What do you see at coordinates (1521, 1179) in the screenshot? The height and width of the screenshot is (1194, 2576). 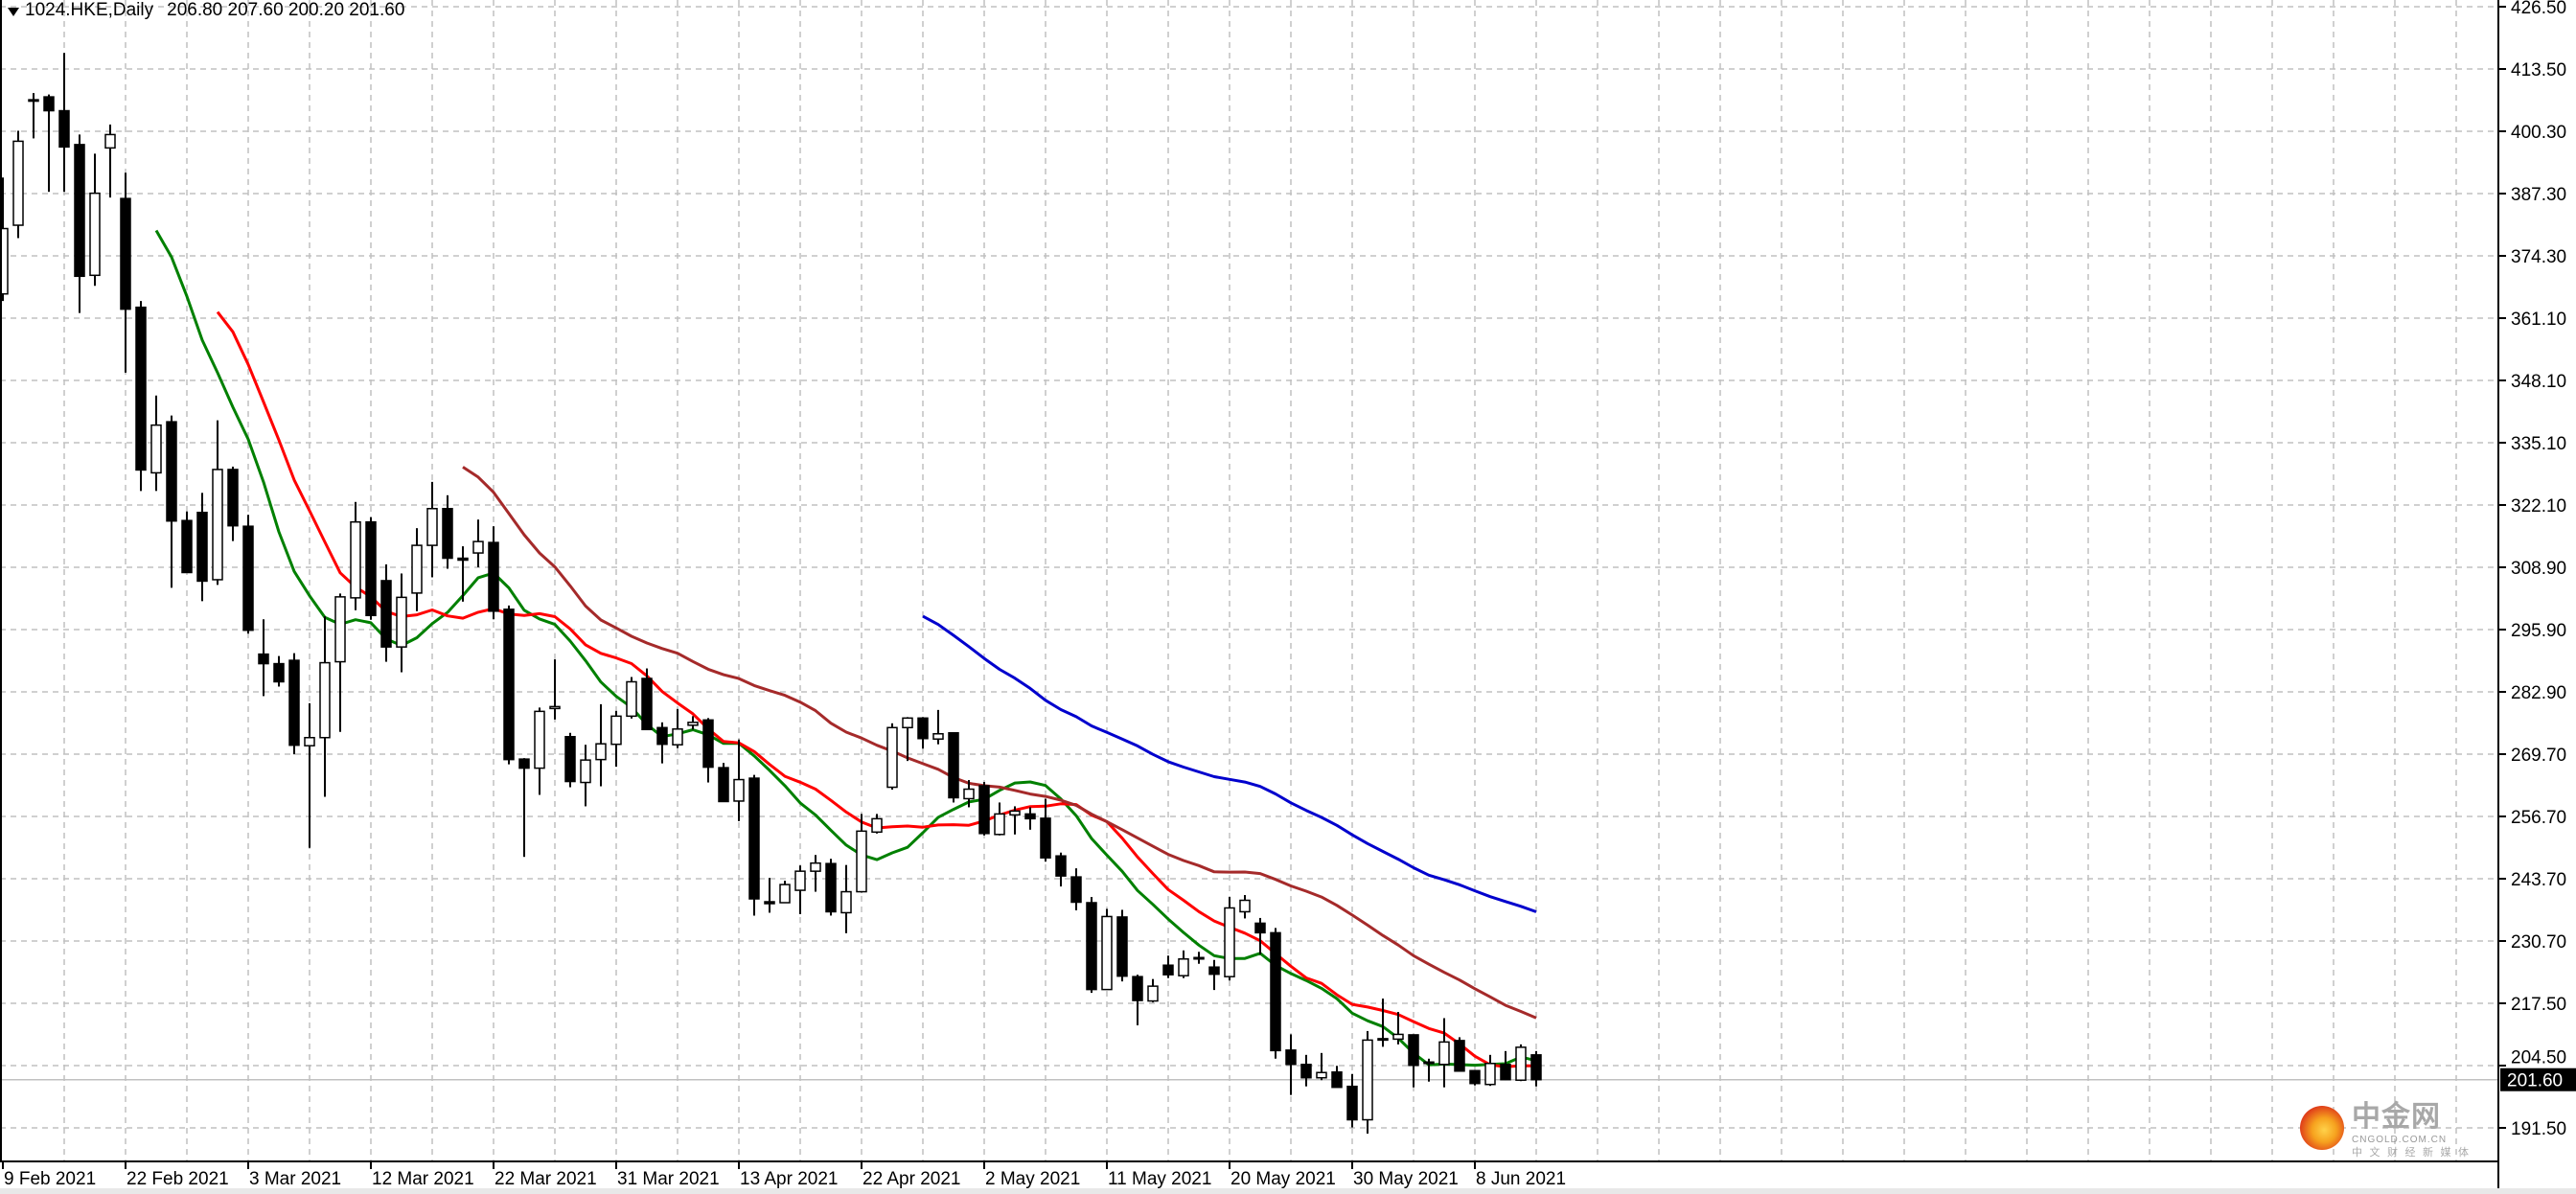 I see `x-tick-label: 8 Jun 2021` at bounding box center [1521, 1179].